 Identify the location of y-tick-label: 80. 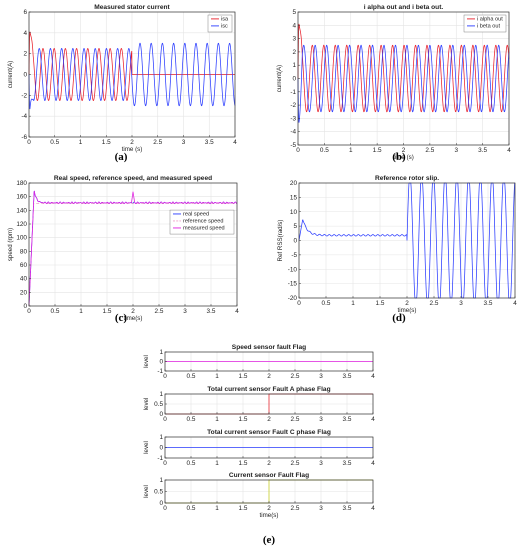
(24, 251).